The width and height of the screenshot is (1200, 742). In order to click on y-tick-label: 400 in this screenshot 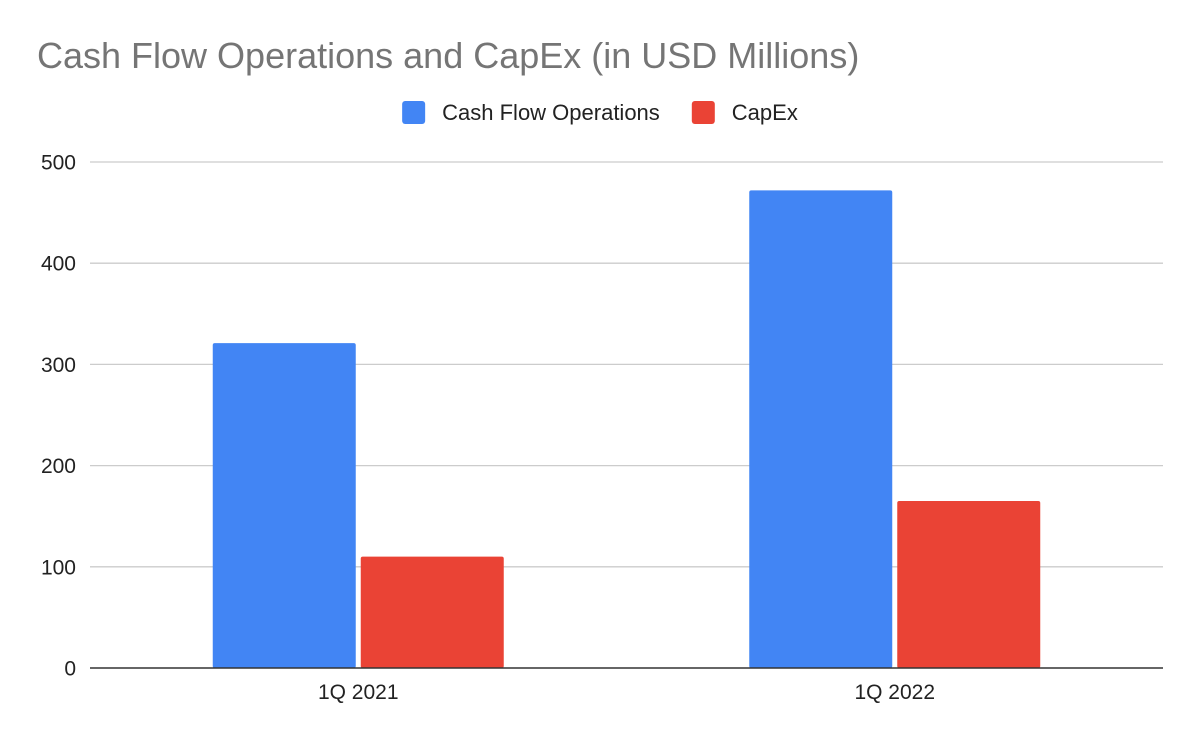, I will do `click(58, 264)`.